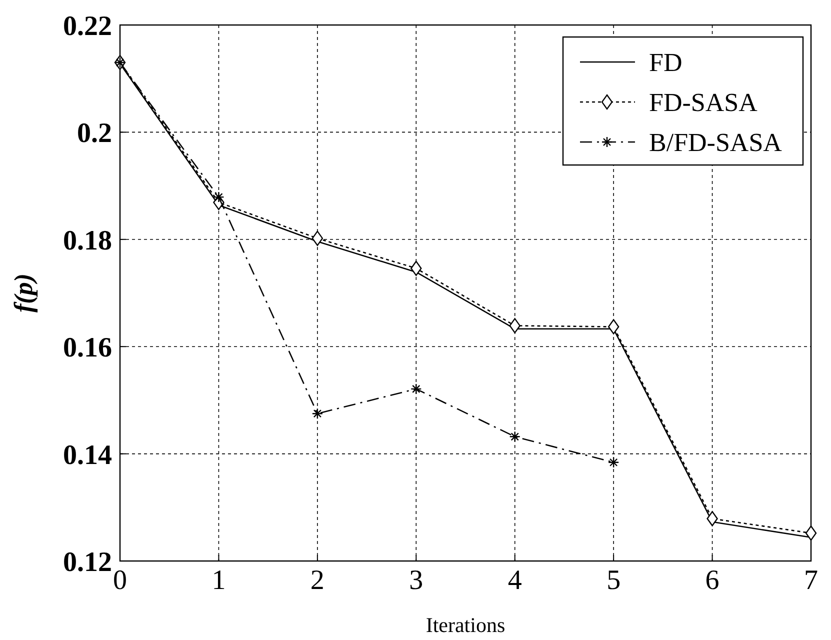 Image resolution: width=831 pixels, height=640 pixels. I want to click on x-tick-label: 3, so click(416, 580).